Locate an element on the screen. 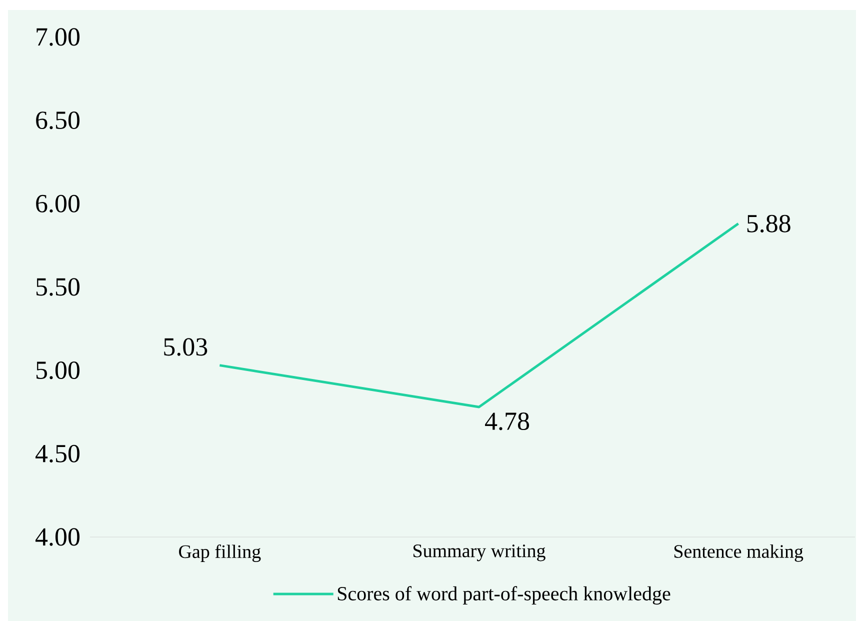  y-tick-label: 4.00 is located at coordinates (57, 537).